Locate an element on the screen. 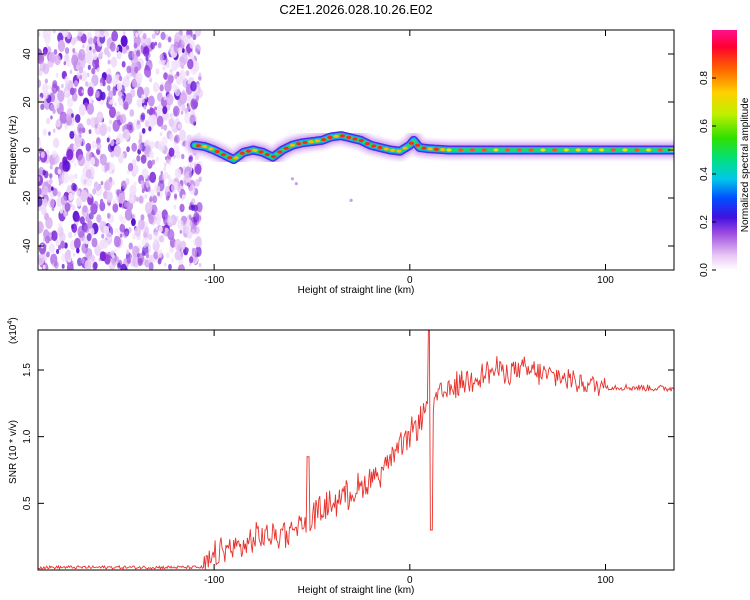 This screenshot has height=600, width=750. spectrogram-xtick-label: -100 is located at coordinates (214, 280).